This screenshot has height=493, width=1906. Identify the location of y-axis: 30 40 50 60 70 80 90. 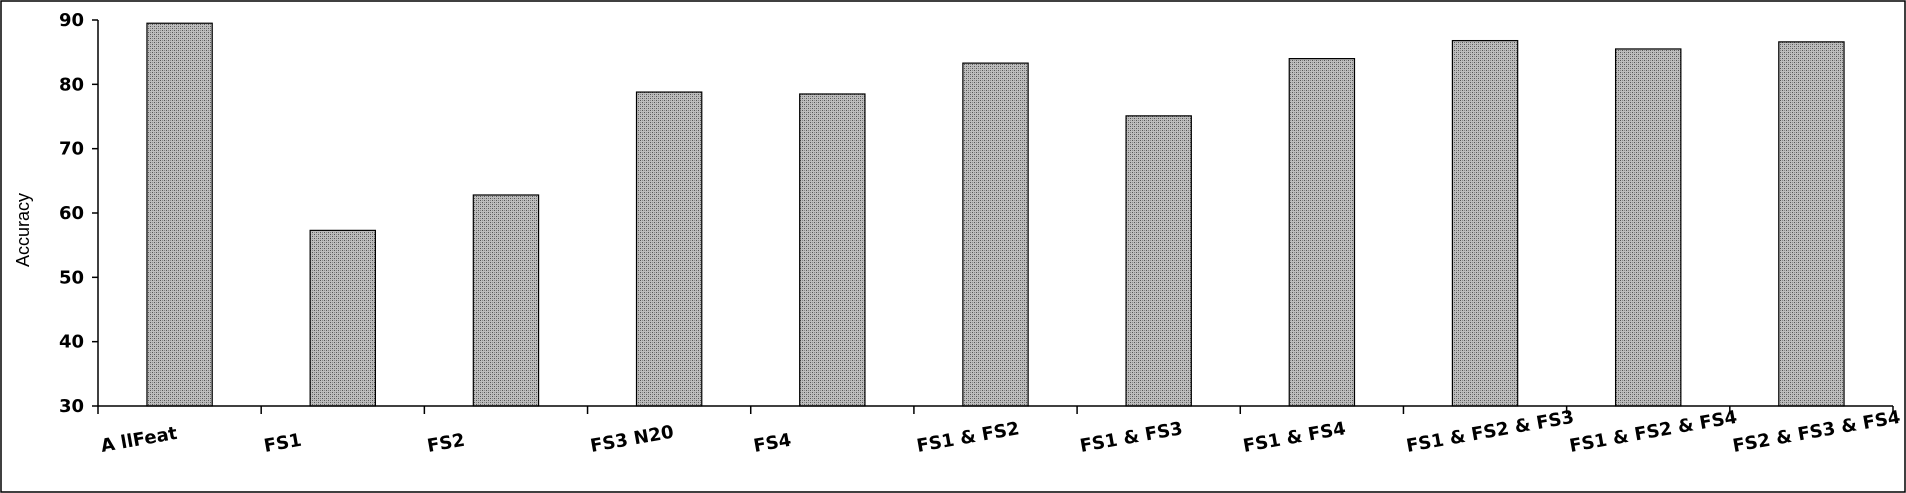
(79, 213).